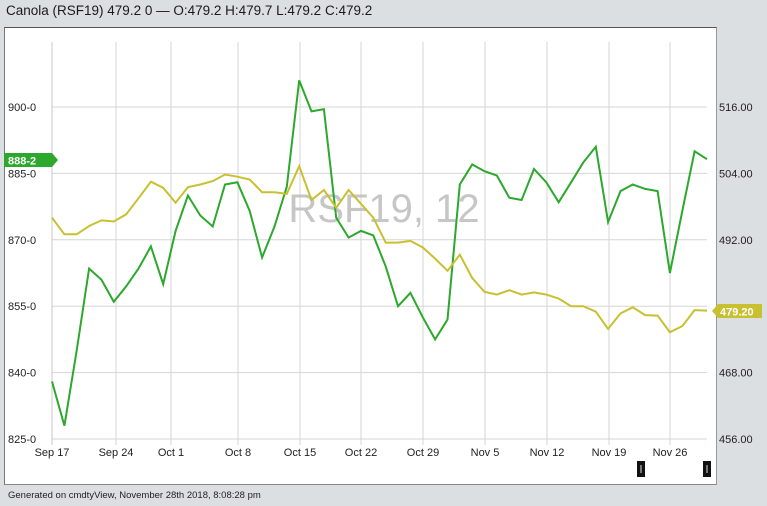 The height and width of the screenshot is (506, 767). Describe the element at coordinates (171, 453) in the screenshot. I see `x-axis-tick: Oct 1` at that location.